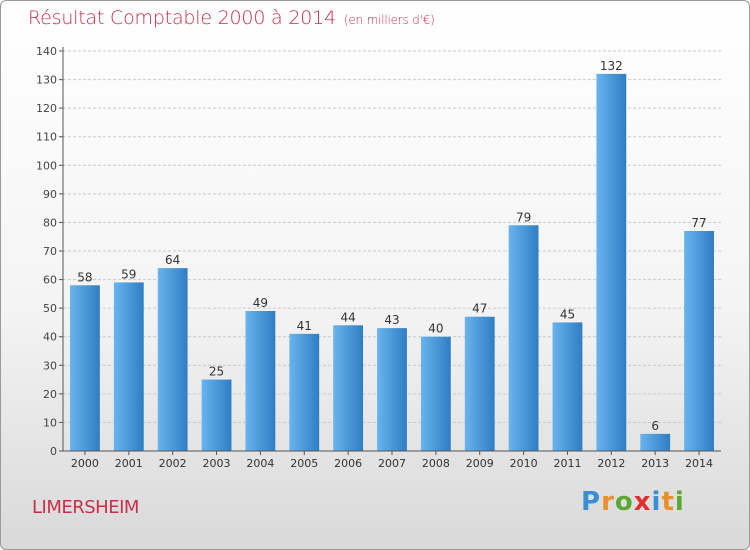 This screenshot has width=750, height=550. Describe the element at coordinates (260, 463) in the screenshot. I see `x-tick-label: 2004` at that location.